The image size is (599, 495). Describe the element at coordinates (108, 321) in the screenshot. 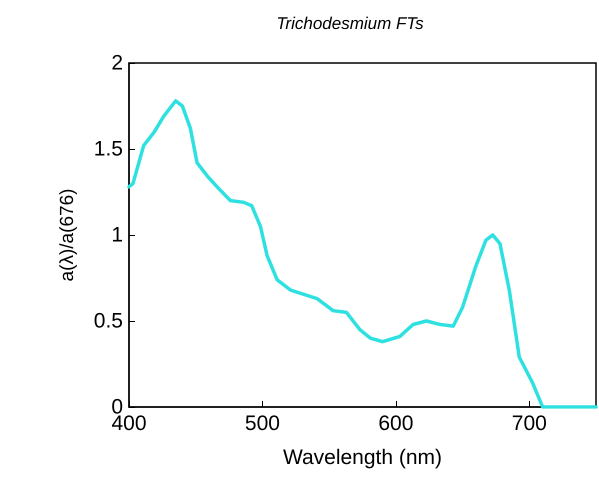

I see `y-tick-label: 0.5` at that location.